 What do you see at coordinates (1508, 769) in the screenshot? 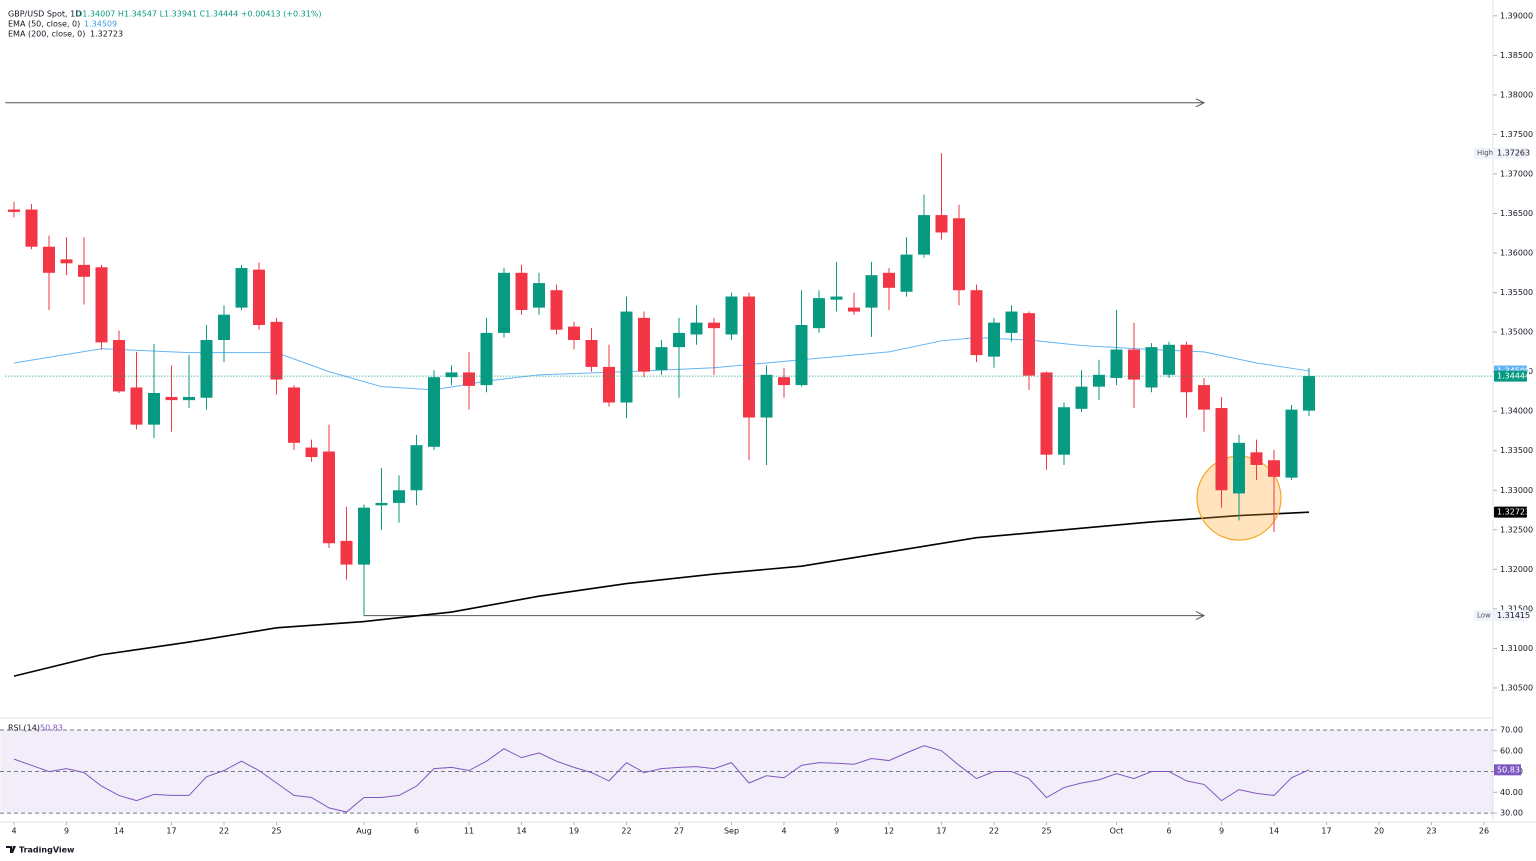
I see `rsi-value-label: 50.83` at bounding box center [1508, 769].